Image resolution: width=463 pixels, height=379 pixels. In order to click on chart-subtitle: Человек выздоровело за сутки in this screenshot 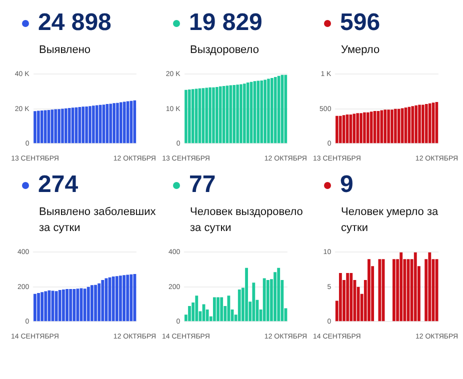, I will do `click(247, 220)`.